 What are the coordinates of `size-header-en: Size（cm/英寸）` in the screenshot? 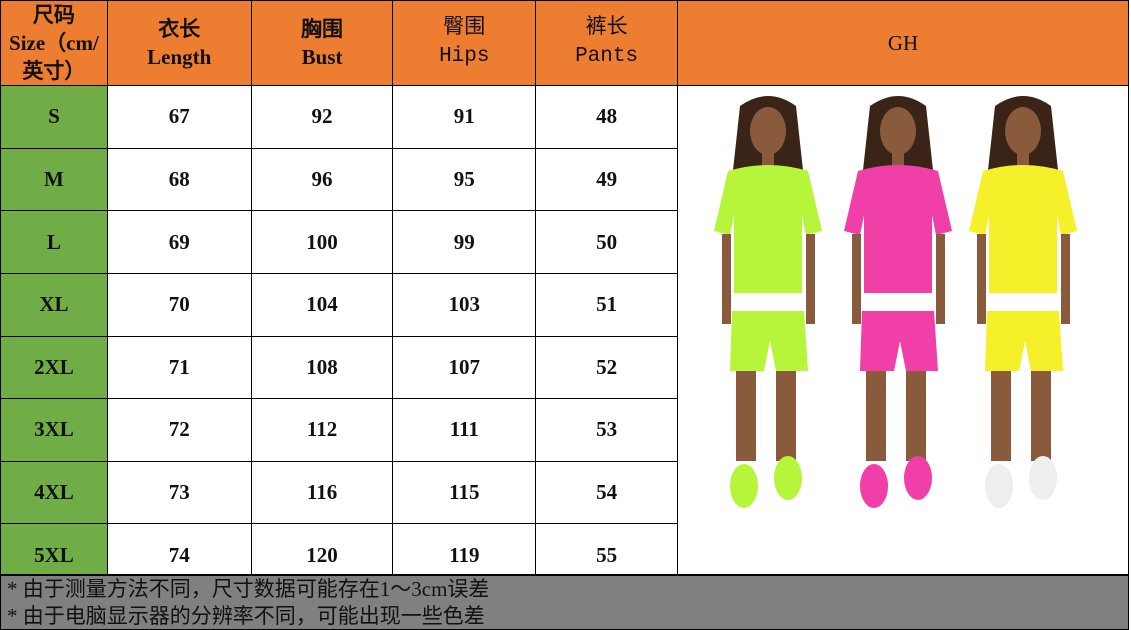 It's located at (54, 57).